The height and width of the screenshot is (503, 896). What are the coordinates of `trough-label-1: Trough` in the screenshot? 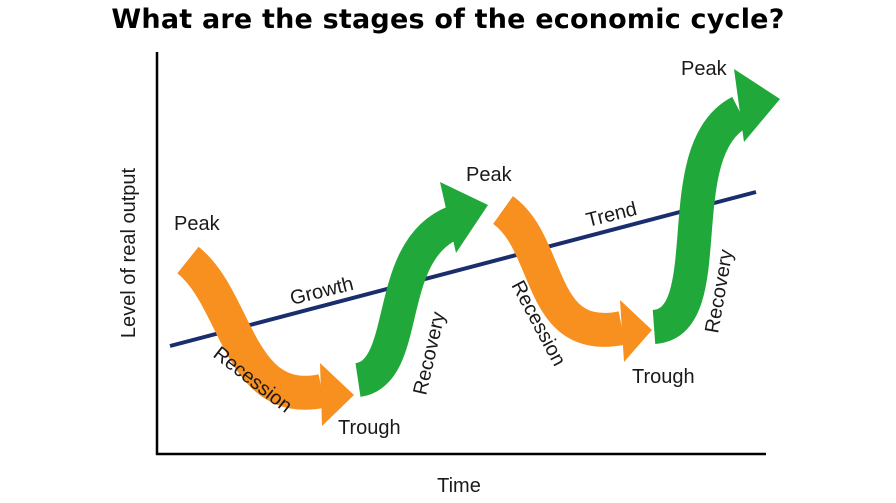 It's located at (369, 428).